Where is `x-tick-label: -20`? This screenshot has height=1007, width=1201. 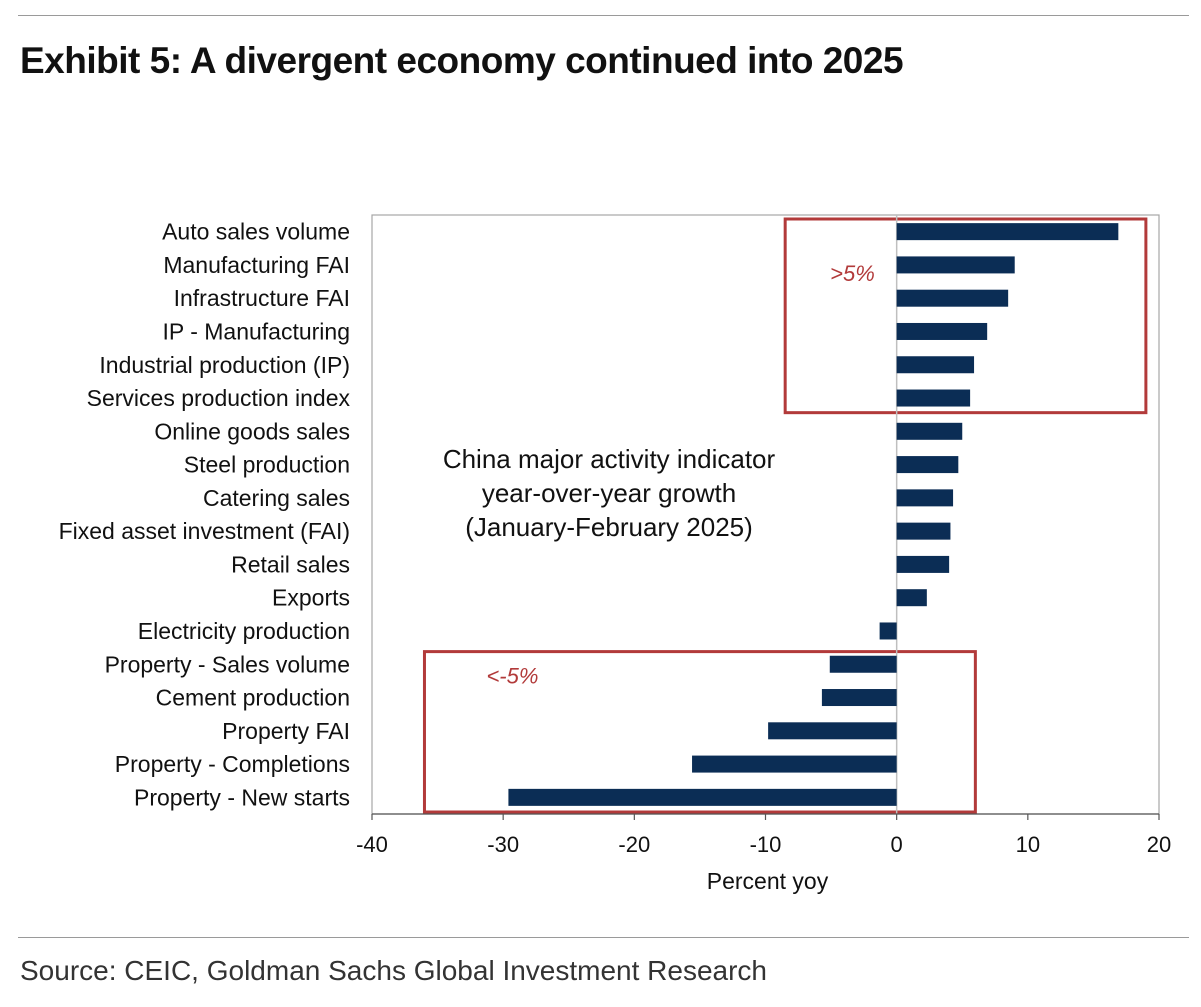
x-tick-label: -20 is located at coordinates (634, 844).